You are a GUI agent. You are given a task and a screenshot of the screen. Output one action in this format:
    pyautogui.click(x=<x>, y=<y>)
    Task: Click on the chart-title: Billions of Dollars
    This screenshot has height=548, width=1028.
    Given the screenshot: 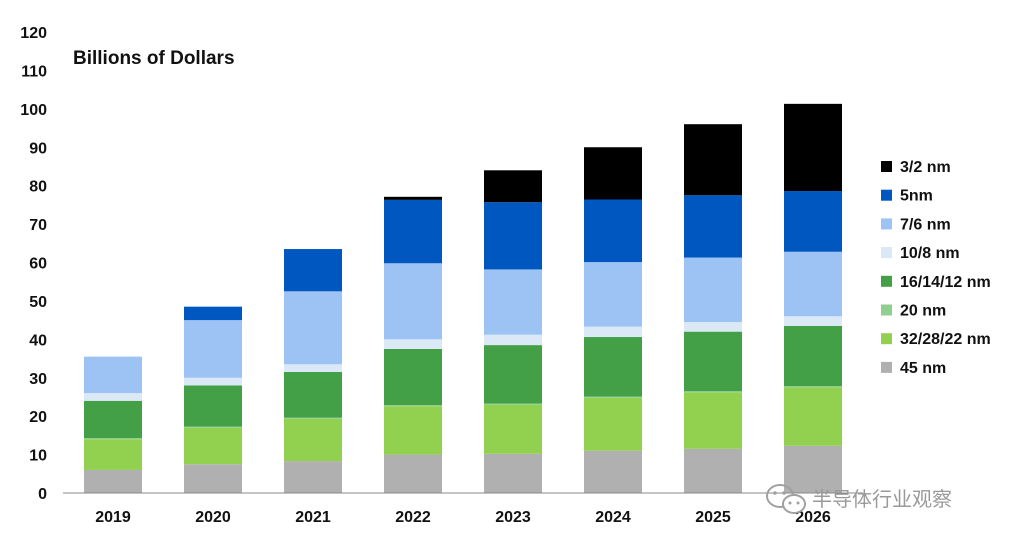 What is the action you would take?
    pyautogui.click(x=154, y=58)
    